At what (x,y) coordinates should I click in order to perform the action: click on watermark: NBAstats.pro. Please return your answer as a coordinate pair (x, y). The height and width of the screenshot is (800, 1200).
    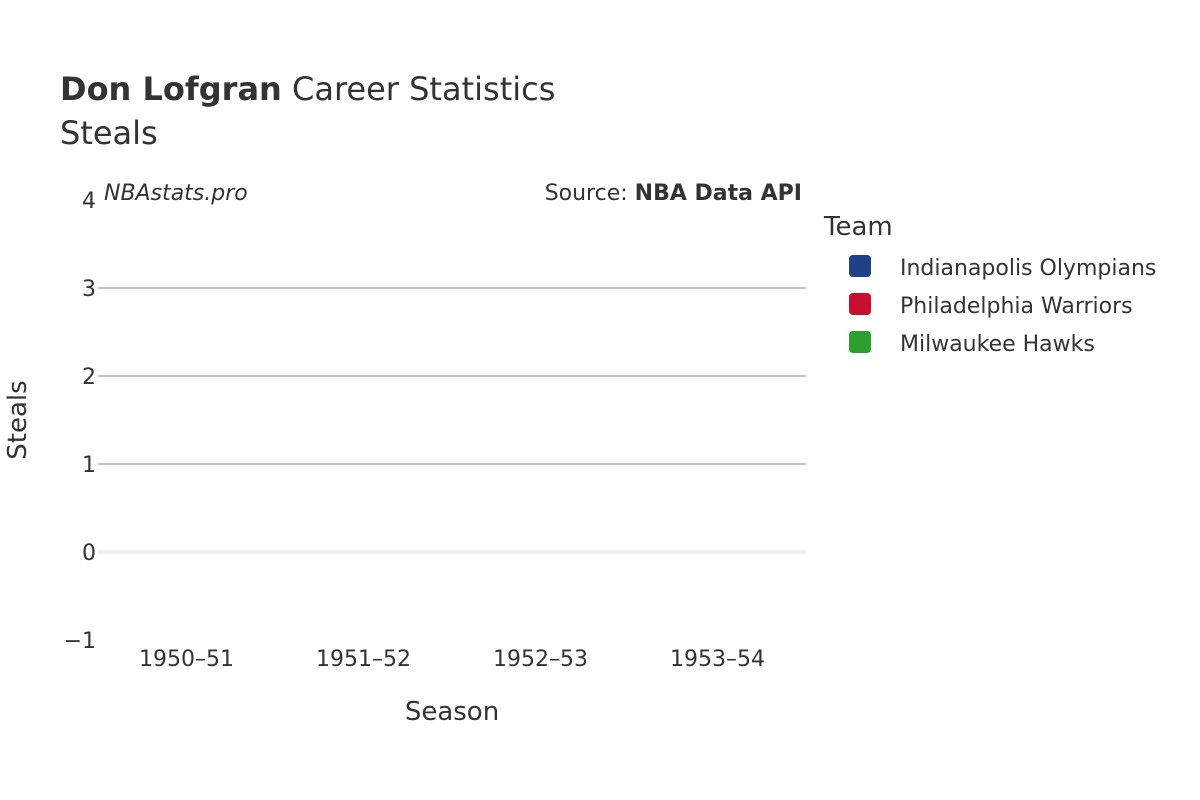
    Looking at the image, I should click on (176, 193).